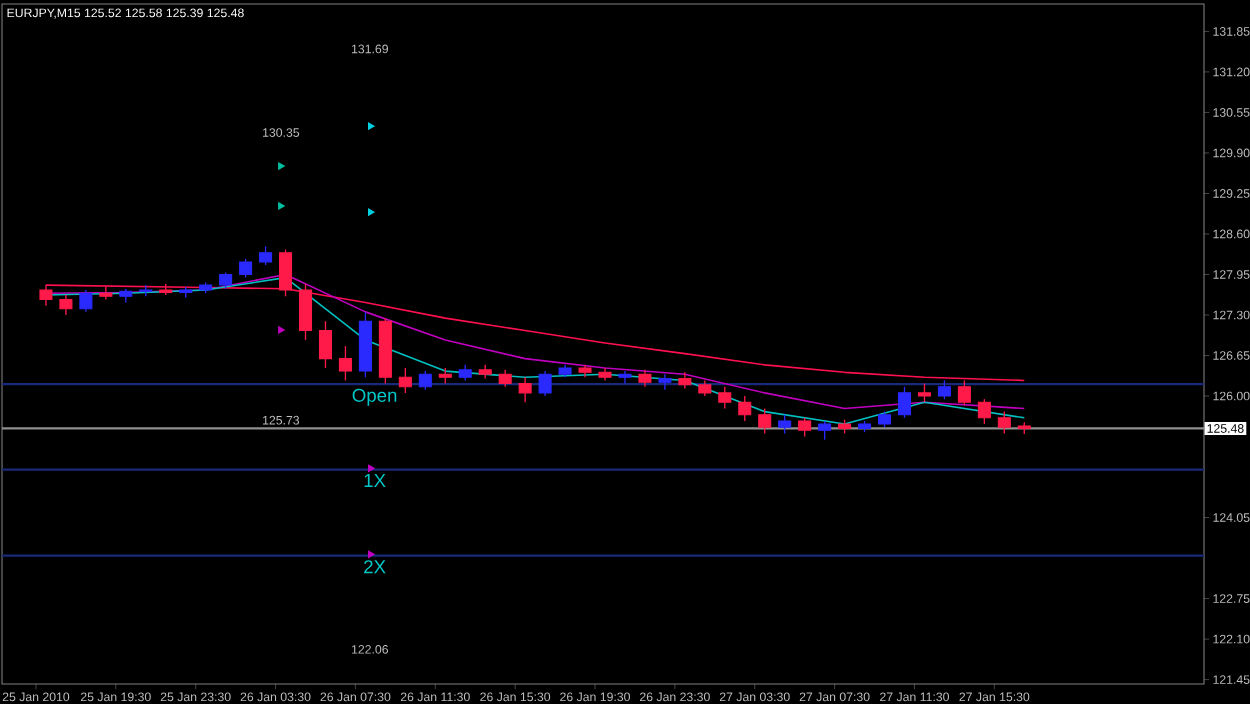  What do you see at coordinates (375, 567) in the screenshot?
I see `ref-line-label: 2X` at bounding box center [375, 567].